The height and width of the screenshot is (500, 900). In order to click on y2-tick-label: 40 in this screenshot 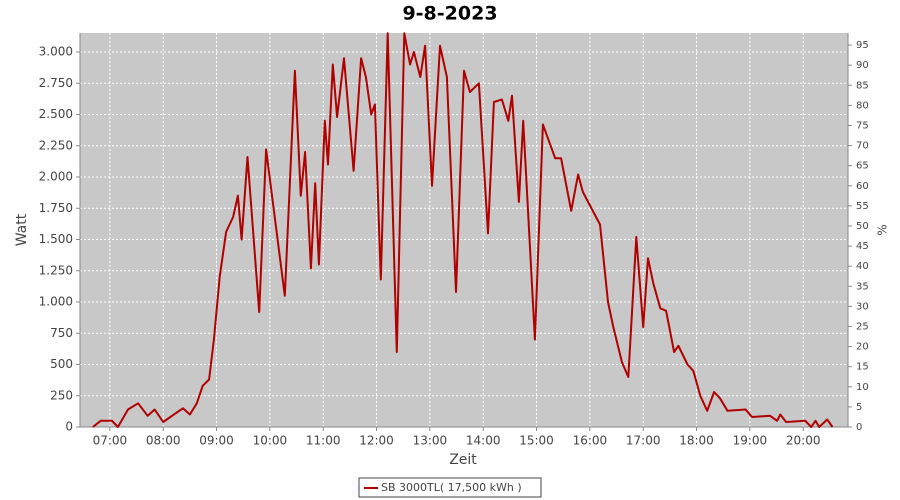, I will do `click(862, 266)`.